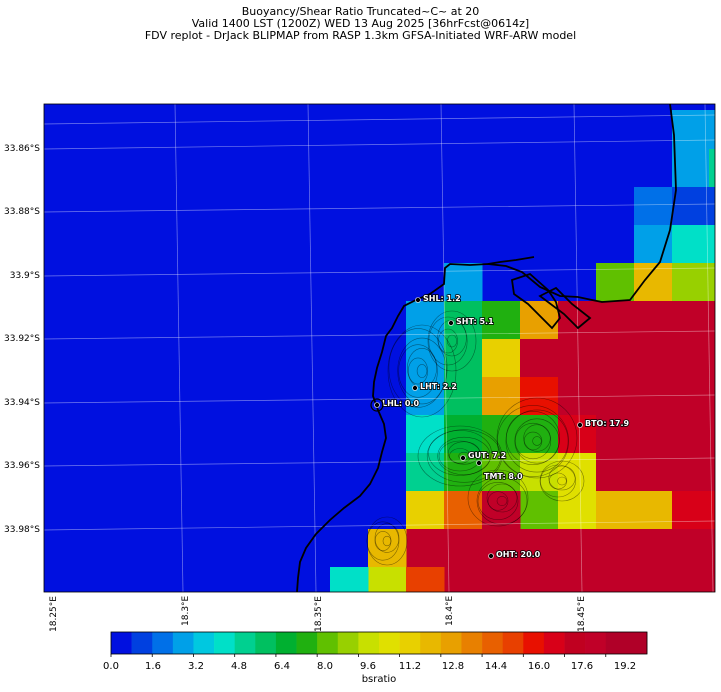  Describe the element at coordinates (186, 610) in the screenshot. I see `lon-label: 18.3°E` at that location.